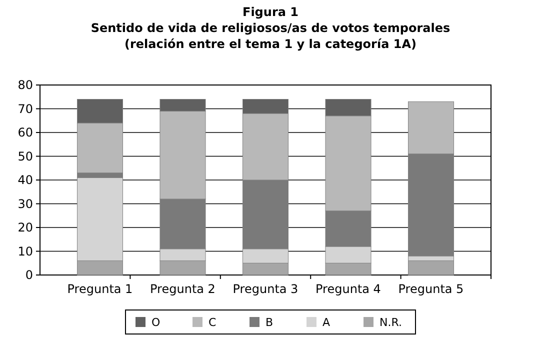 This screenshot has width=541, height=345. I want to click on chart-subtitle: Sentido de vida de religiosos/as de votos temporales (relación entre el tema 1 y la categoría 1A), so click(270, 36).